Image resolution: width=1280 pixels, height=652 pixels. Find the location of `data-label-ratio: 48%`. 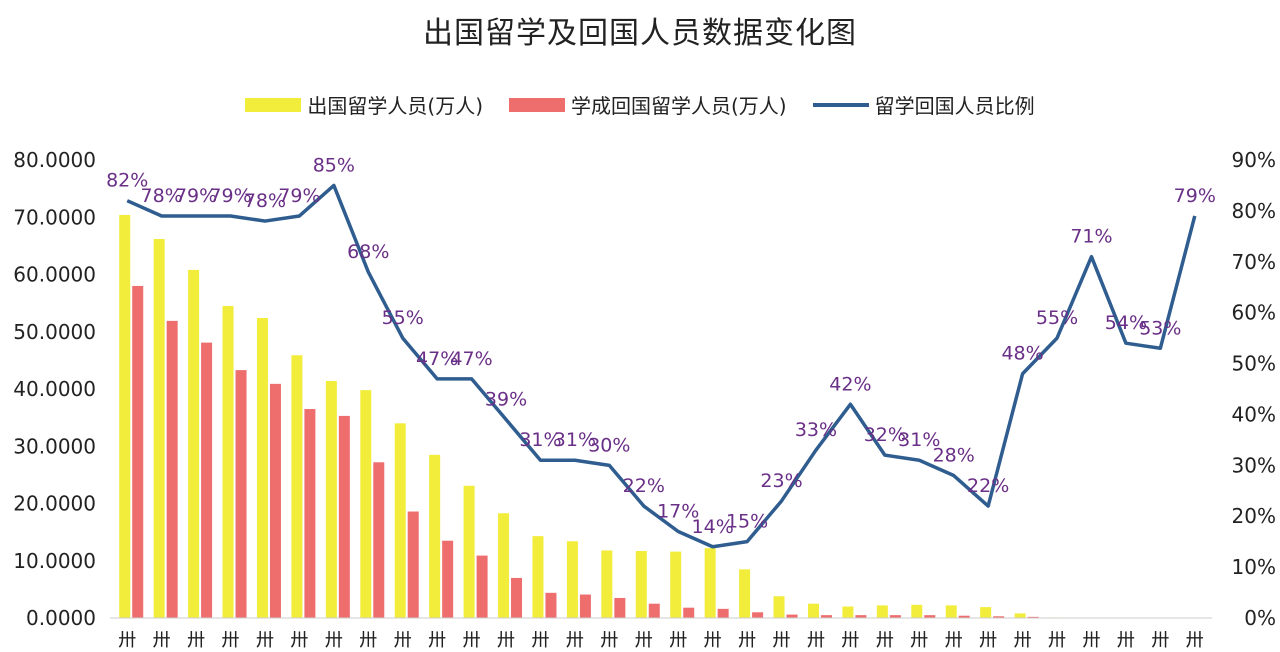

data-label-ratio: 48% is located at coordinates (1022, 354).